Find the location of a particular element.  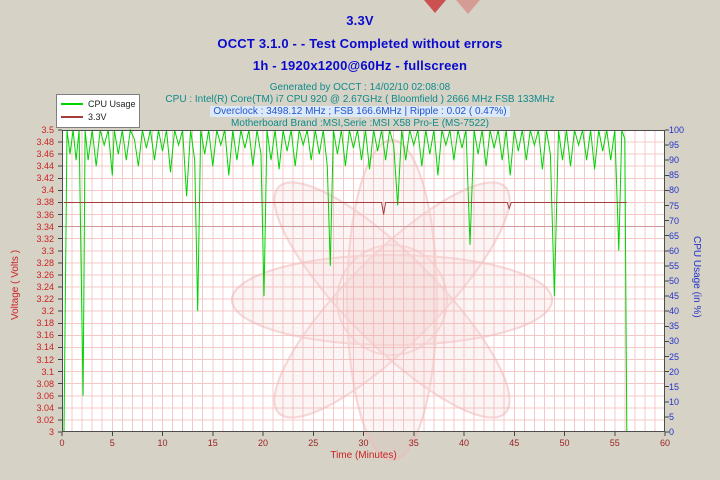

x-axis-title: Time (Minutes) is located at coordinates (363, 455).